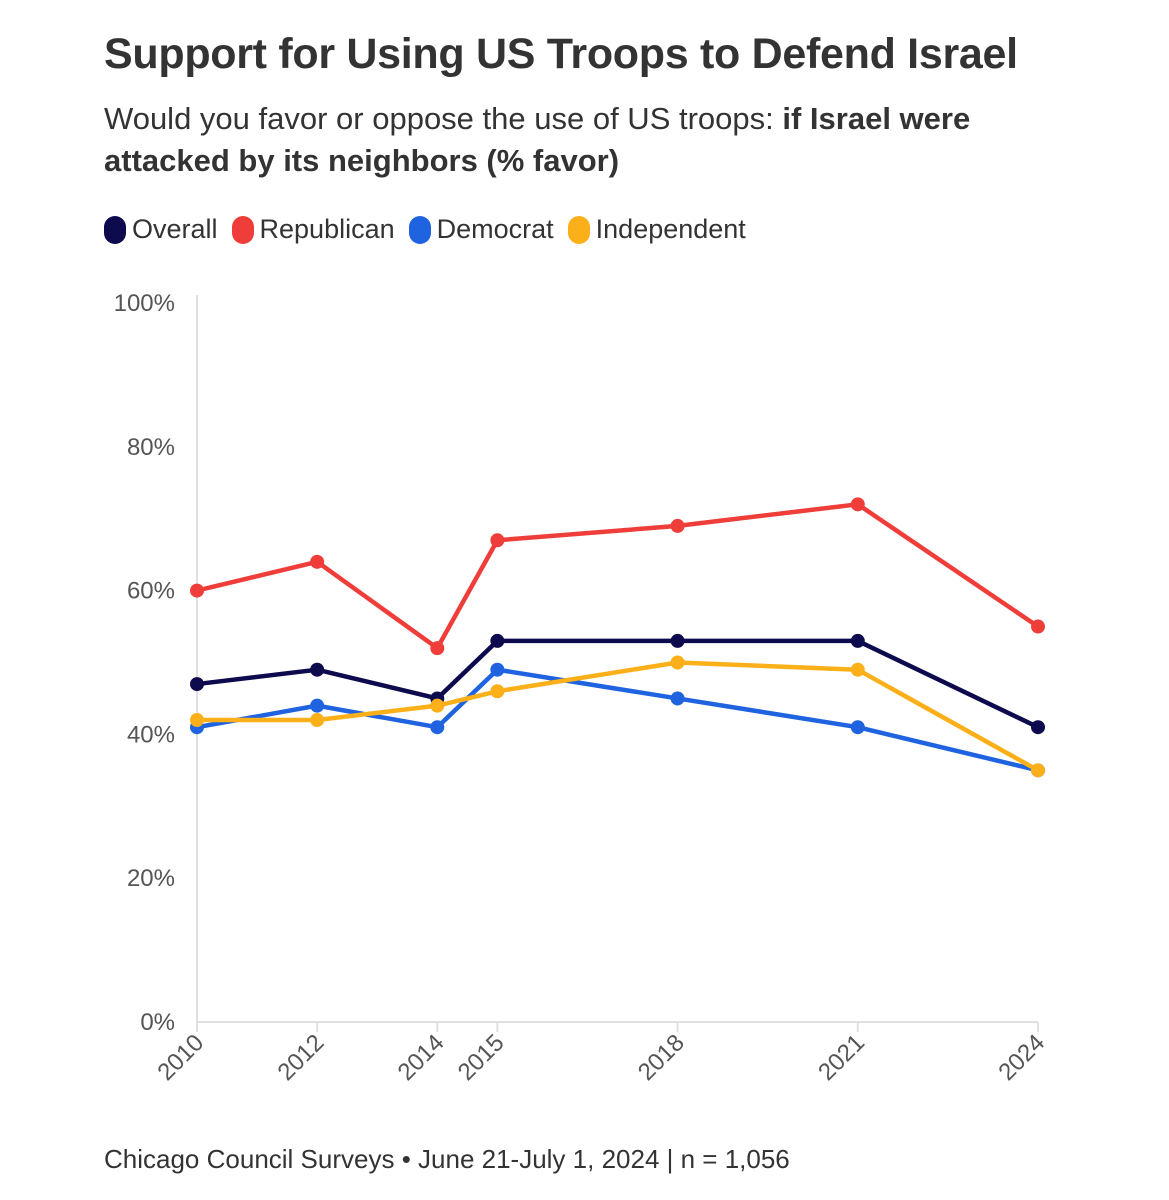 The image size is (1169, 1200). Describe the element at coordinates (151, 878) in the screenshot. I see `y-tick-label: 20%` at that location.